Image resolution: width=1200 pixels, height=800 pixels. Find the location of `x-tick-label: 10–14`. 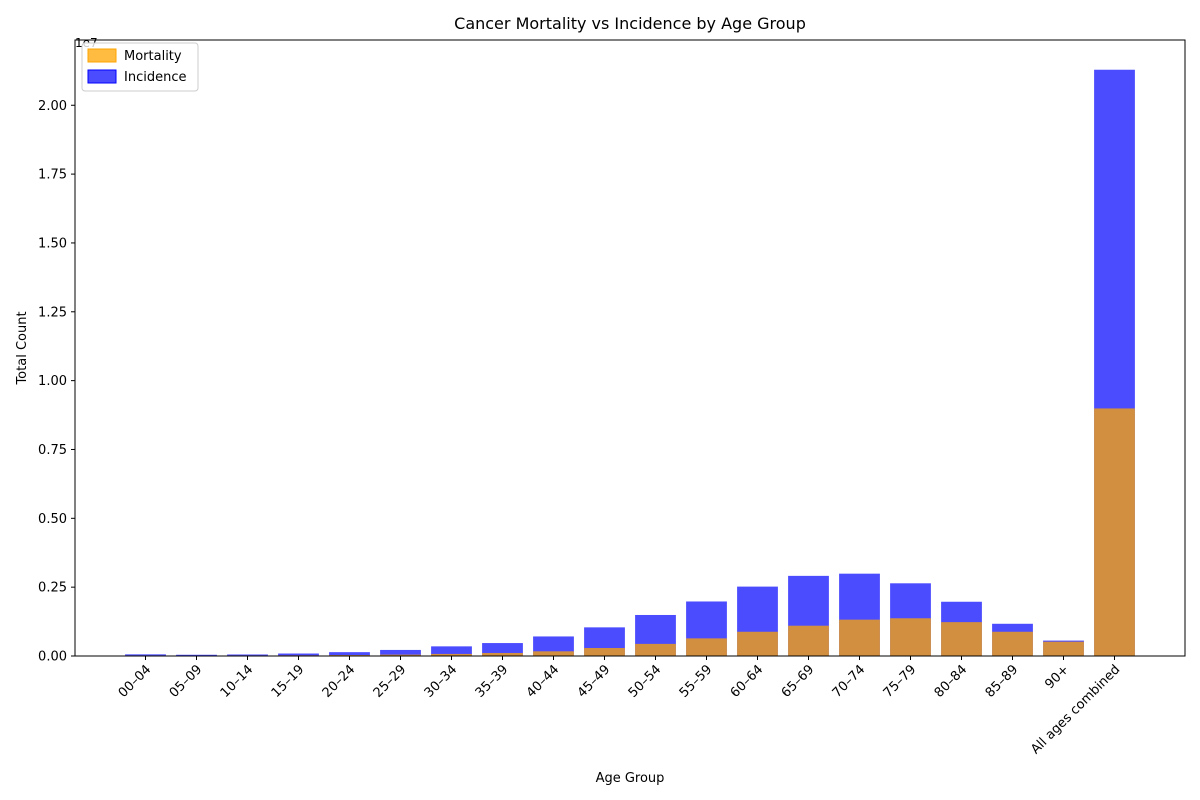

x-tick-label: 10–14 is located at coordinates (237, 681).